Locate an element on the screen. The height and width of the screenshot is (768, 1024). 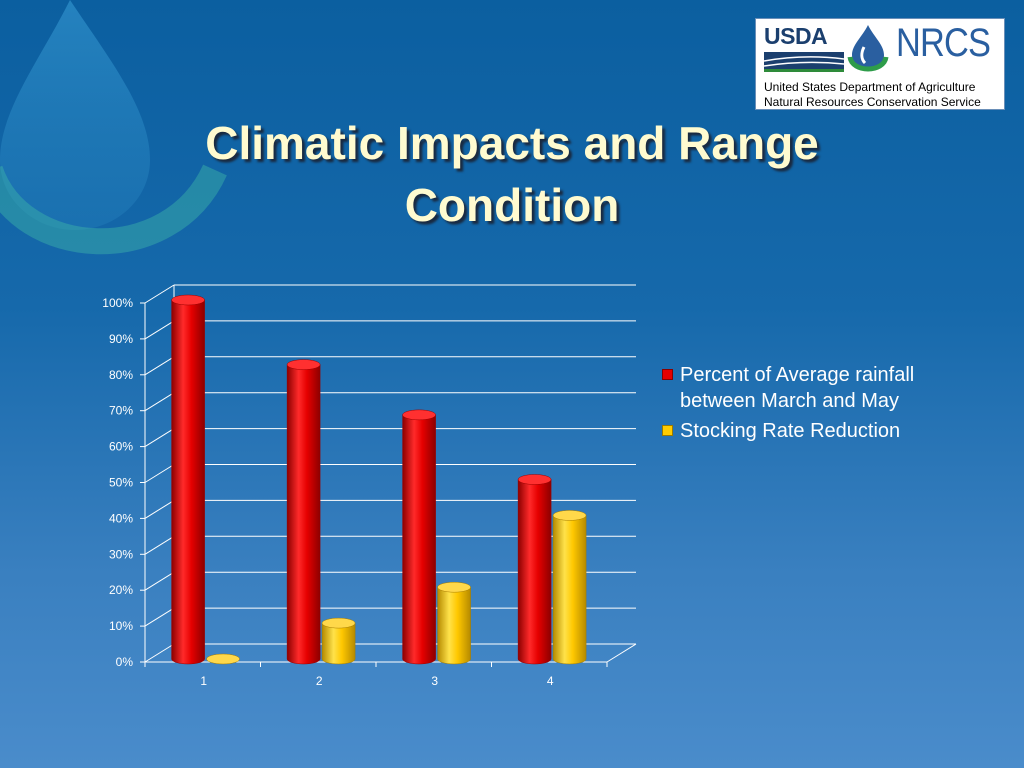
title-line-1: Climatic Impacts and Range is located at coordinates (512, 143).